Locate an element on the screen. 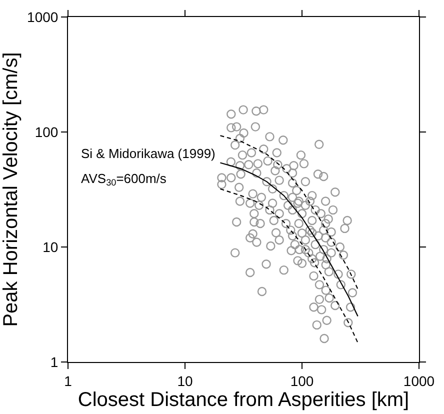  y-tick-label: 1 is located at coordinates (54, 362).